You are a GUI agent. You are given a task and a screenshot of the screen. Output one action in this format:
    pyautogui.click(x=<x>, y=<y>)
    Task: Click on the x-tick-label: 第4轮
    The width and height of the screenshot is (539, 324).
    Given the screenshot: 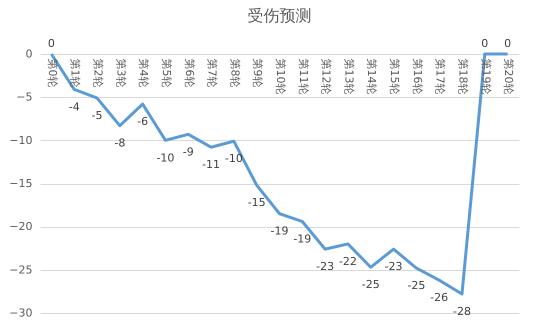 What is the action you would take?
    pyautogui.click(x=143, y=73)
    